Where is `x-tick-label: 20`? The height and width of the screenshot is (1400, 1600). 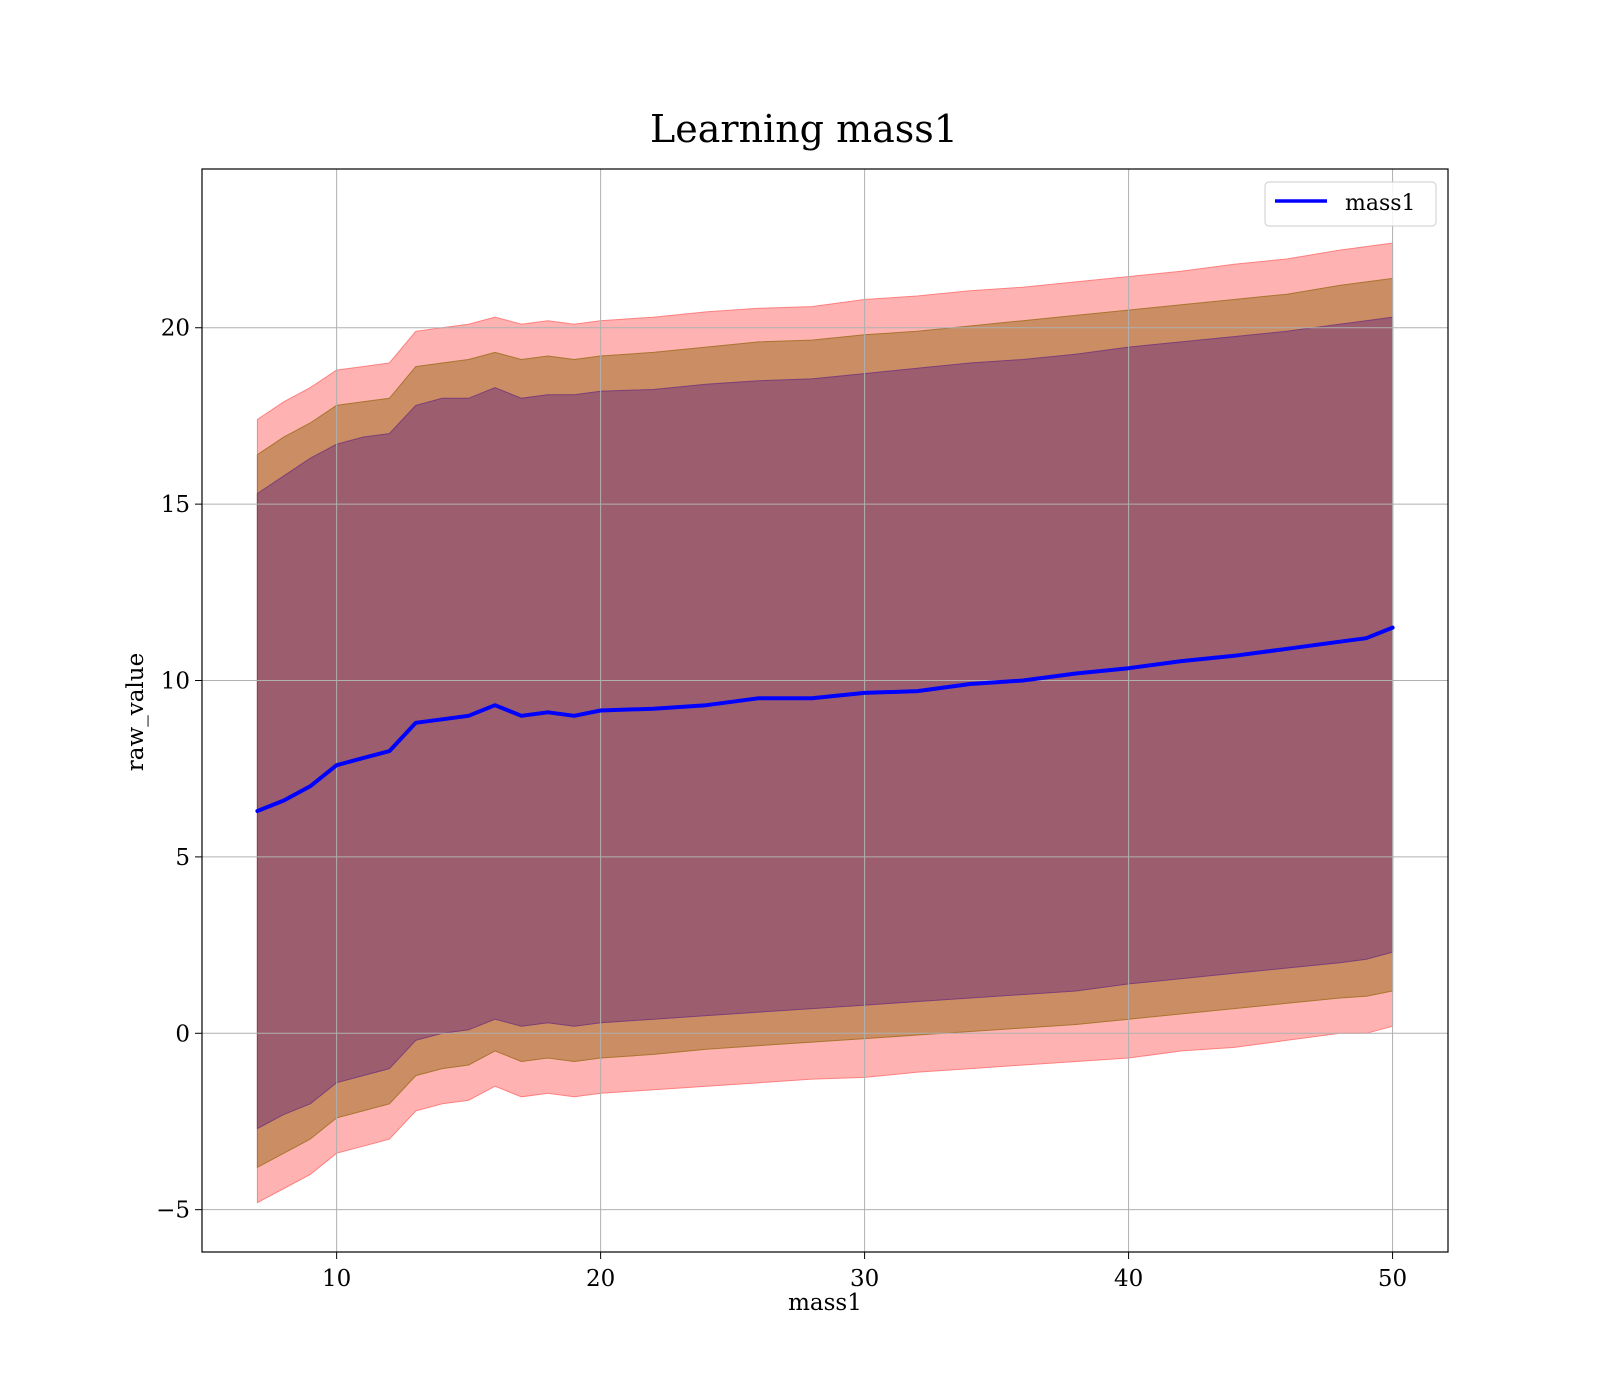
x-tick-label: 20 is located at coordinates (600, 1279).